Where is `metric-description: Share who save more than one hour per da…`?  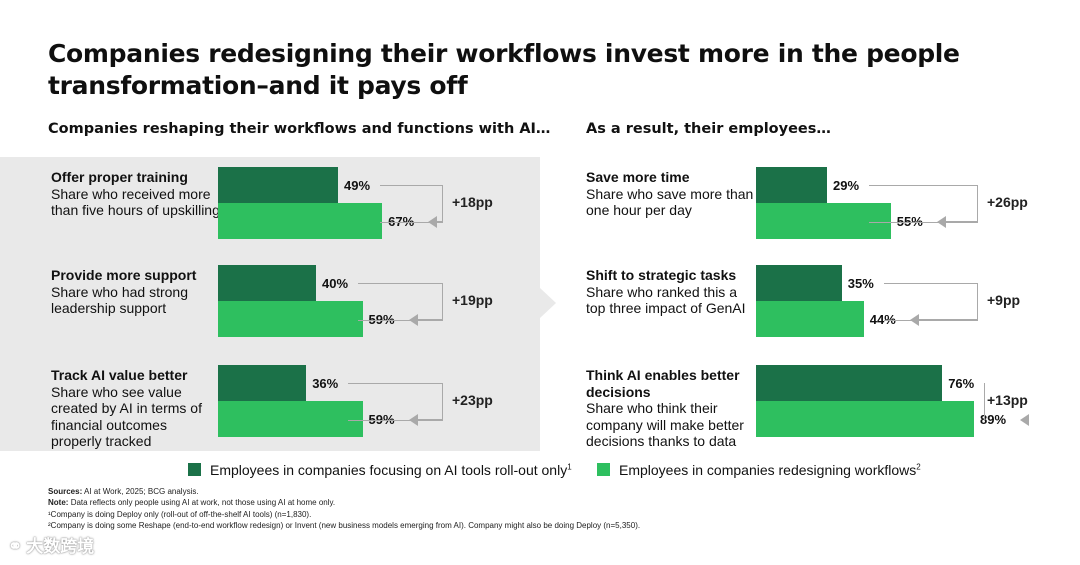
metric-description: Share who save more than one hour per da… is located at coordinates (670, 202).